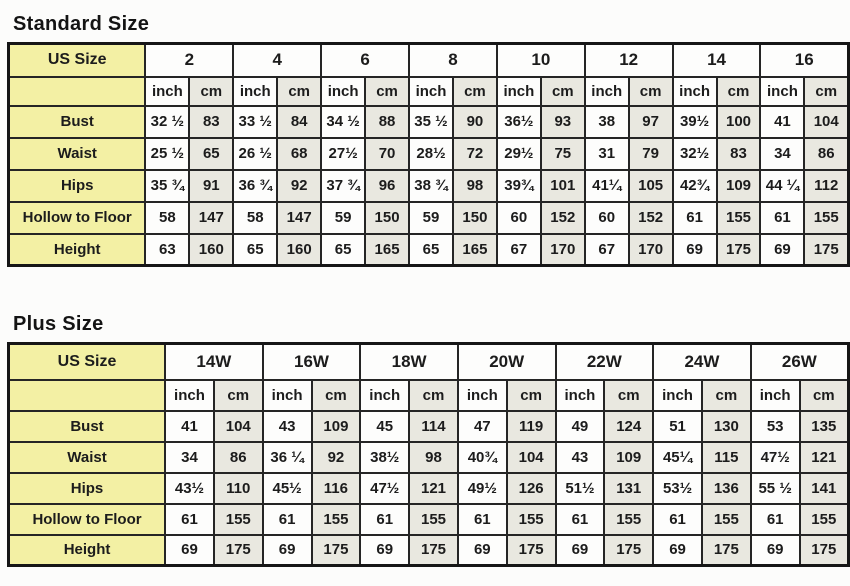 This screenshot has height=586, width=850. What do you see at coordinates (299, 121) in the screenshot?
I see `measurement-value-cell: 84` at bounding box center [299, 121].